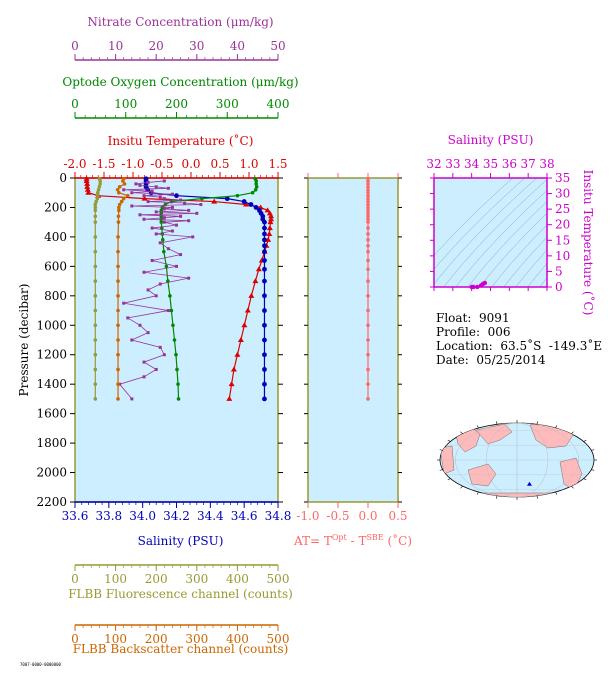 The width and height of the screenshot is (616, 689). What do you see at coordinates (55, 237) in the screenshot?
I see `y-tick-label: 400` at bounding box center [55, 237].